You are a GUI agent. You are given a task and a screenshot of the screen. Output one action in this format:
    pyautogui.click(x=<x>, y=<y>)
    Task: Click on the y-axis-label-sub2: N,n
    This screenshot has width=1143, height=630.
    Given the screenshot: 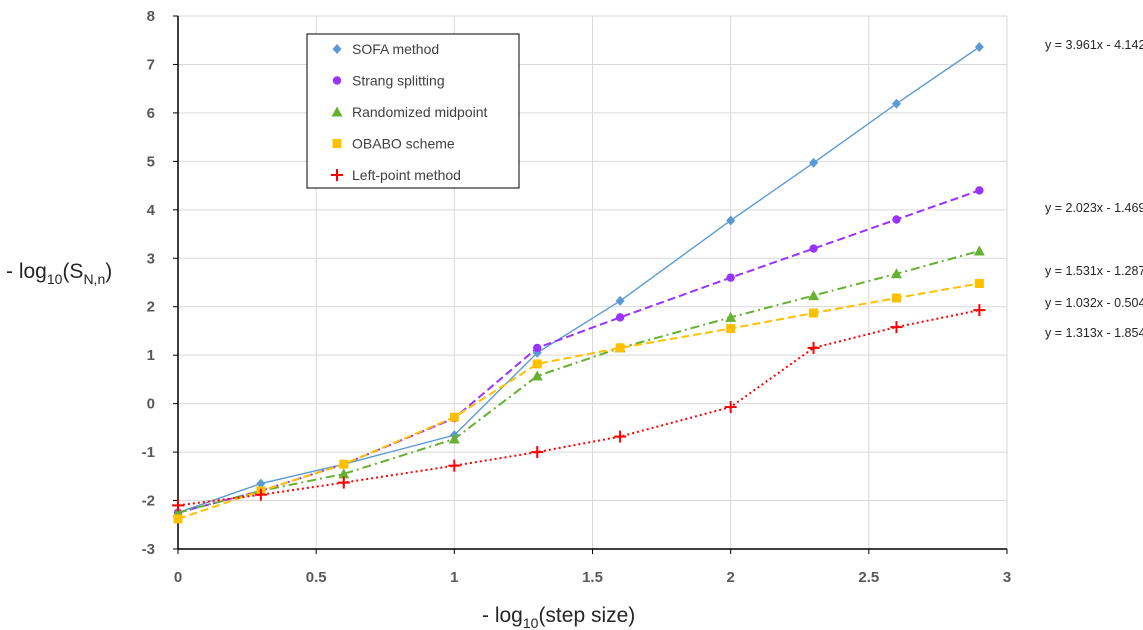 What is the action you would take?
    pyautogui.click(x=94, y=279)
    